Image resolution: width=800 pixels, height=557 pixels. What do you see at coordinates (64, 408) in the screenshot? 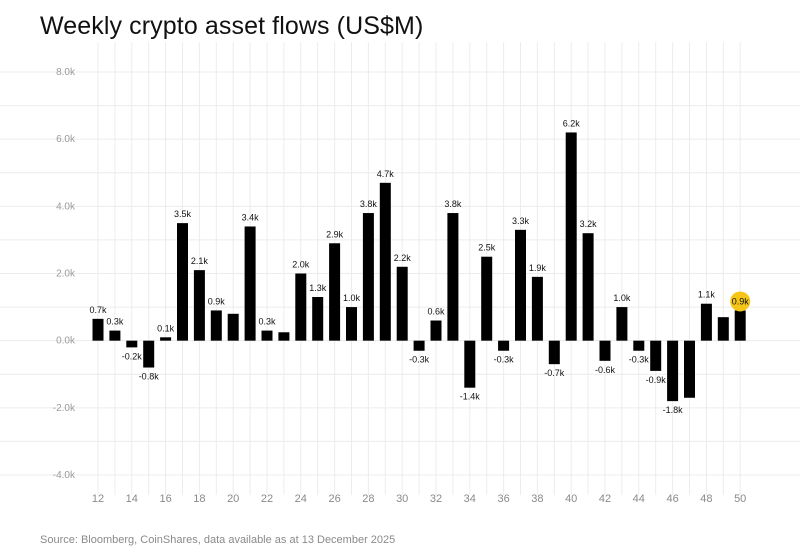
I see `y-tick-label: -2.0k` at bounding box center [64, 408].